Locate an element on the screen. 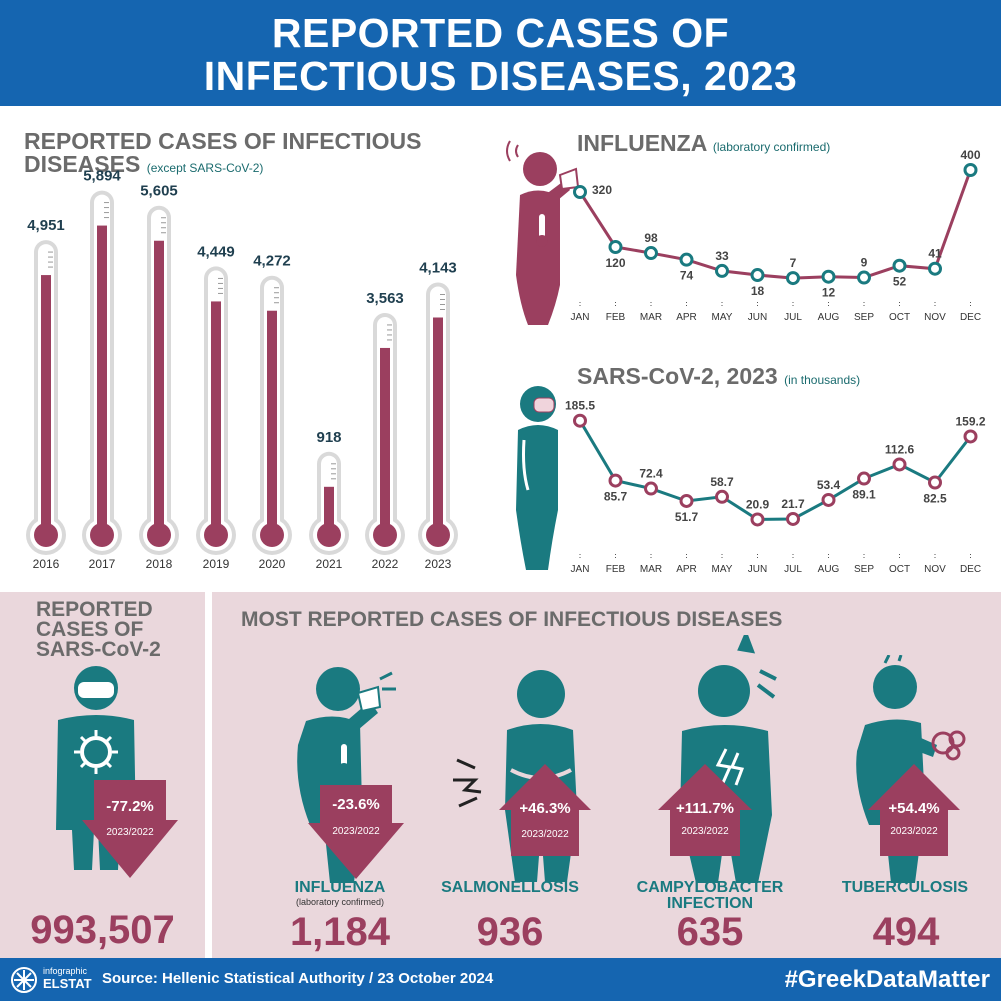 The image size is (1001, 1001). bar-category-label: 2021 is located at coordinates (329, 564).